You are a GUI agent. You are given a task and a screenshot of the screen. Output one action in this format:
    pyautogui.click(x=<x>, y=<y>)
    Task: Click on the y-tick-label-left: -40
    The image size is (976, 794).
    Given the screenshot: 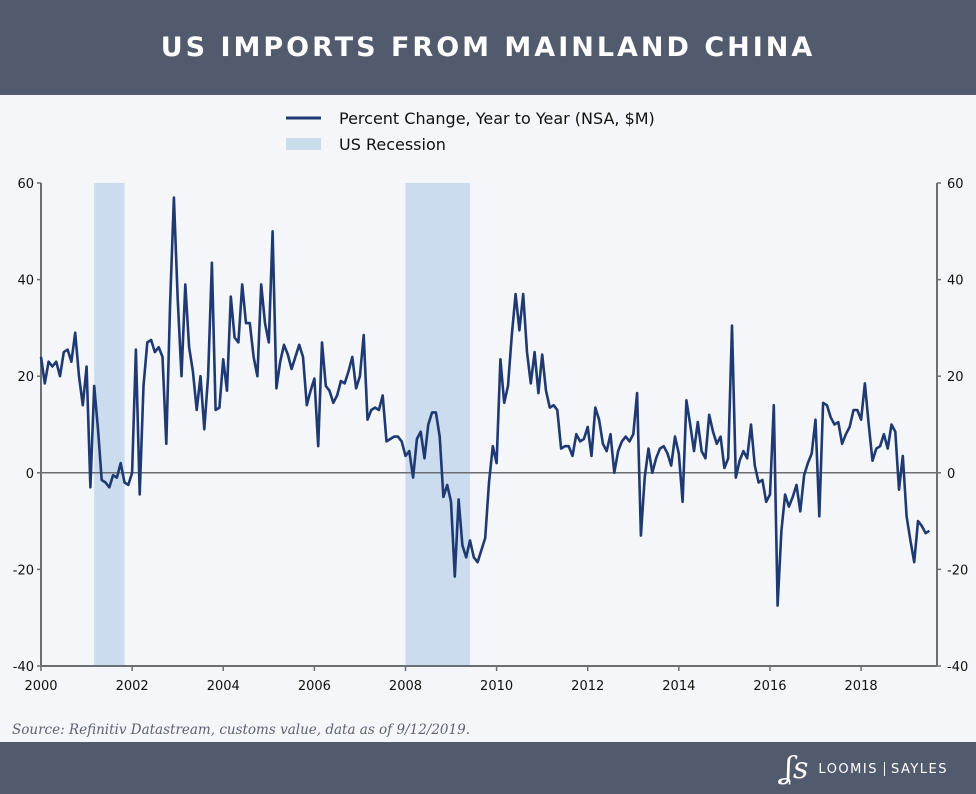 What is the action you would take?
    pyautogui.click(x=23, y=667)
    